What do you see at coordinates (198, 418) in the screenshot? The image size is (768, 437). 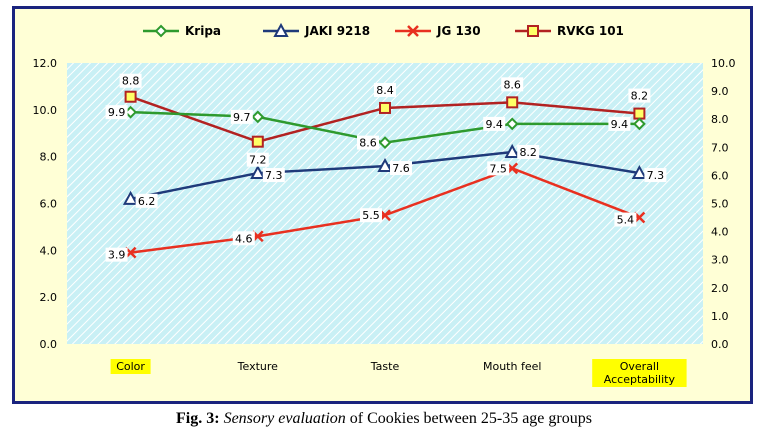 I see `caption-prefix: Fig. 3:` at bounding box center [198, 418].